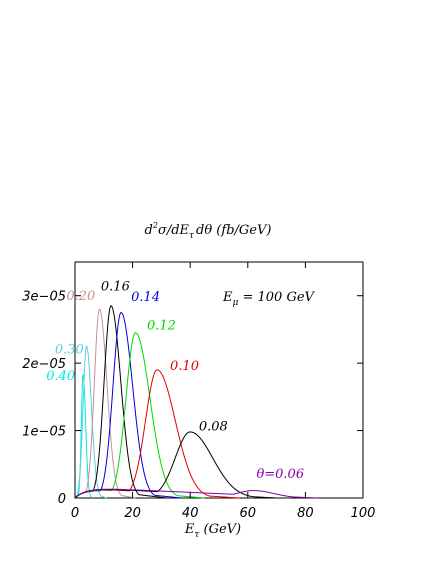  What do you see at coordinates (197, 535) in the screenshot?
I see `x-axis-label-sub: τ` at bounding box center [197, 535].